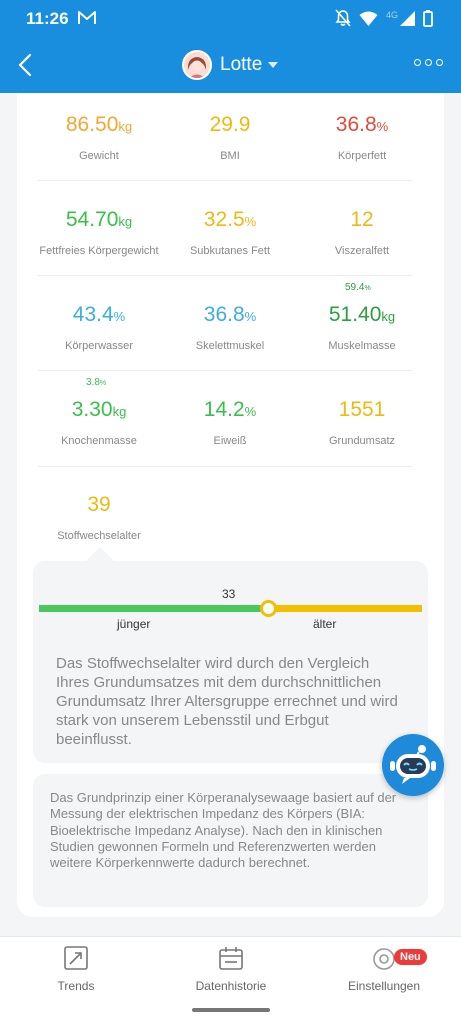 The image size is (461, 1024). Describe the element at coordinates (230, 422) in the screenshot. I see `metric-eiweiss: 14.2% Eiweiß` at that location.